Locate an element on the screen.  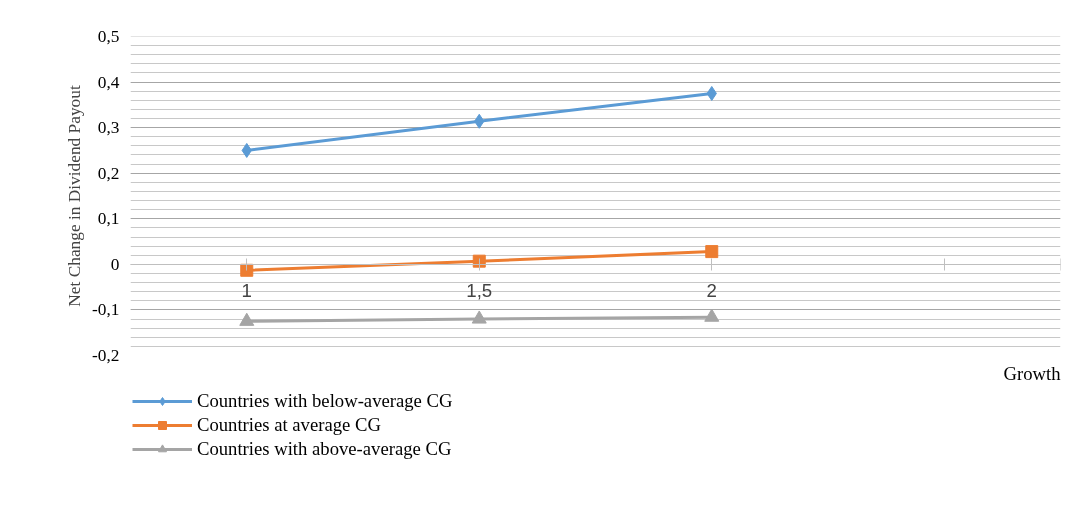
legend-label: Countries with above-average CG is located at coordinates (324, 449).